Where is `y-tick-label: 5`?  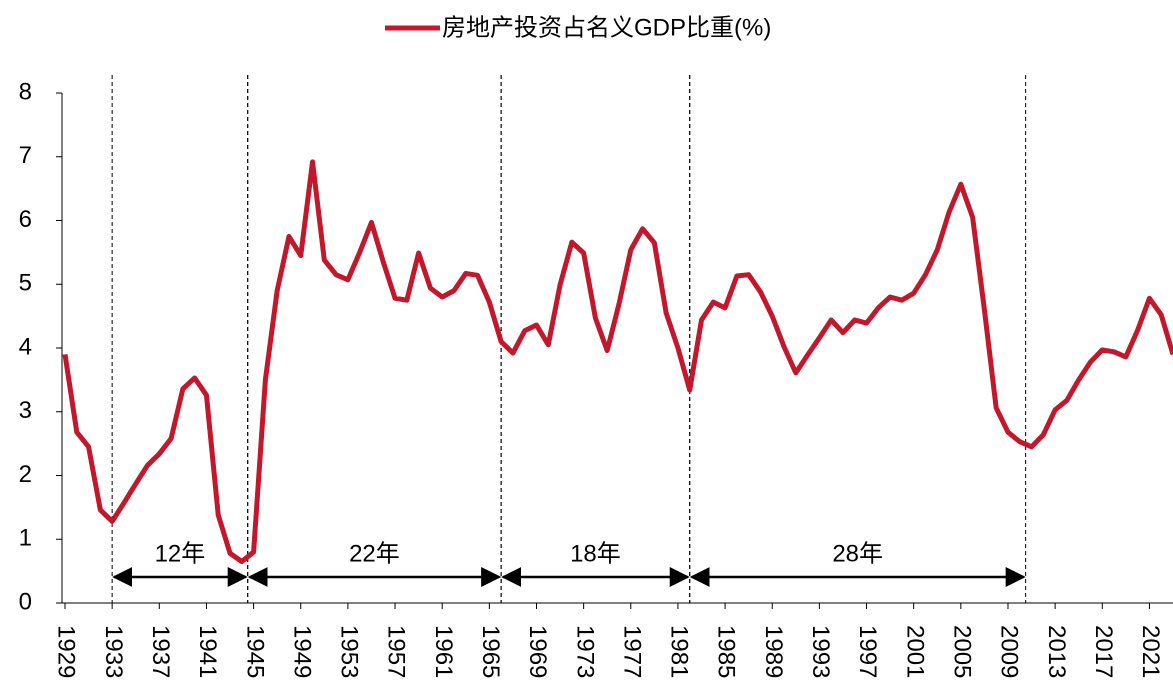
y-tick-label: 5 is located at coordinates (25, 283).